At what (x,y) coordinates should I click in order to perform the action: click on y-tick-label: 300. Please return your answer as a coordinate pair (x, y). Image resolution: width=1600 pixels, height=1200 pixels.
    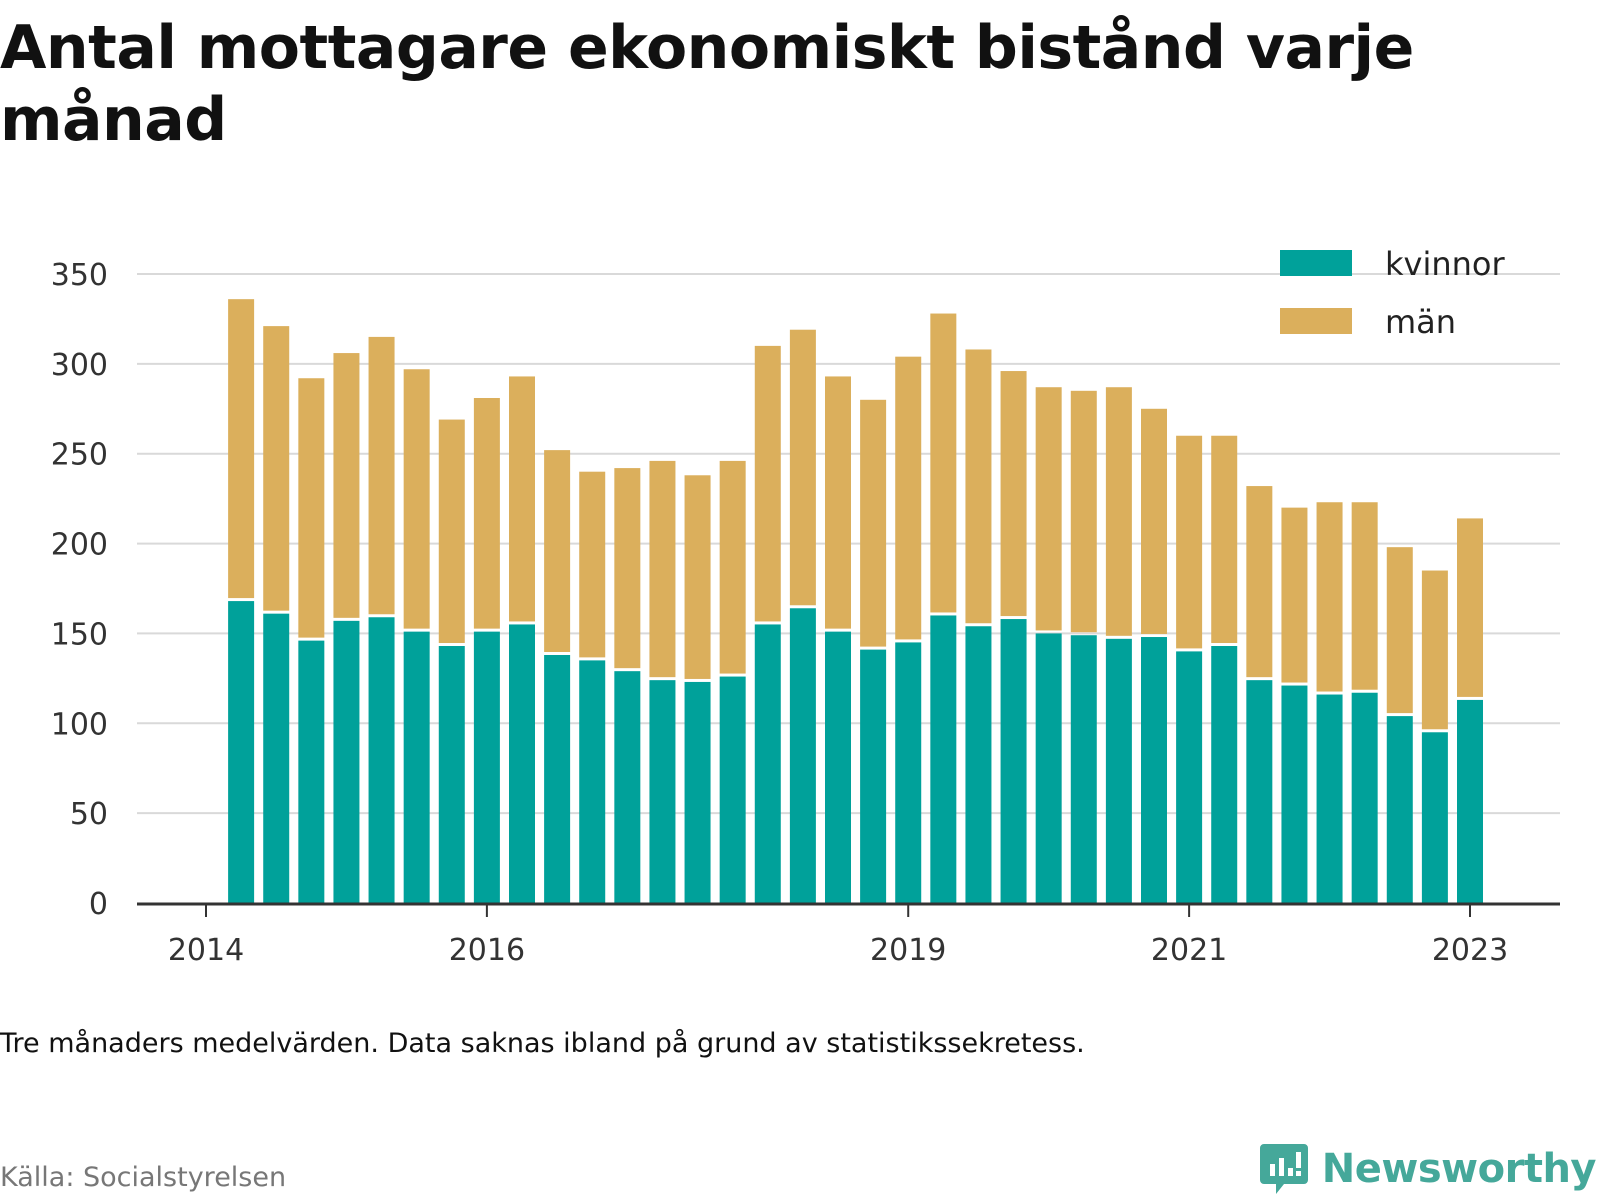
    Looking at the image, I should click on (79, 365).